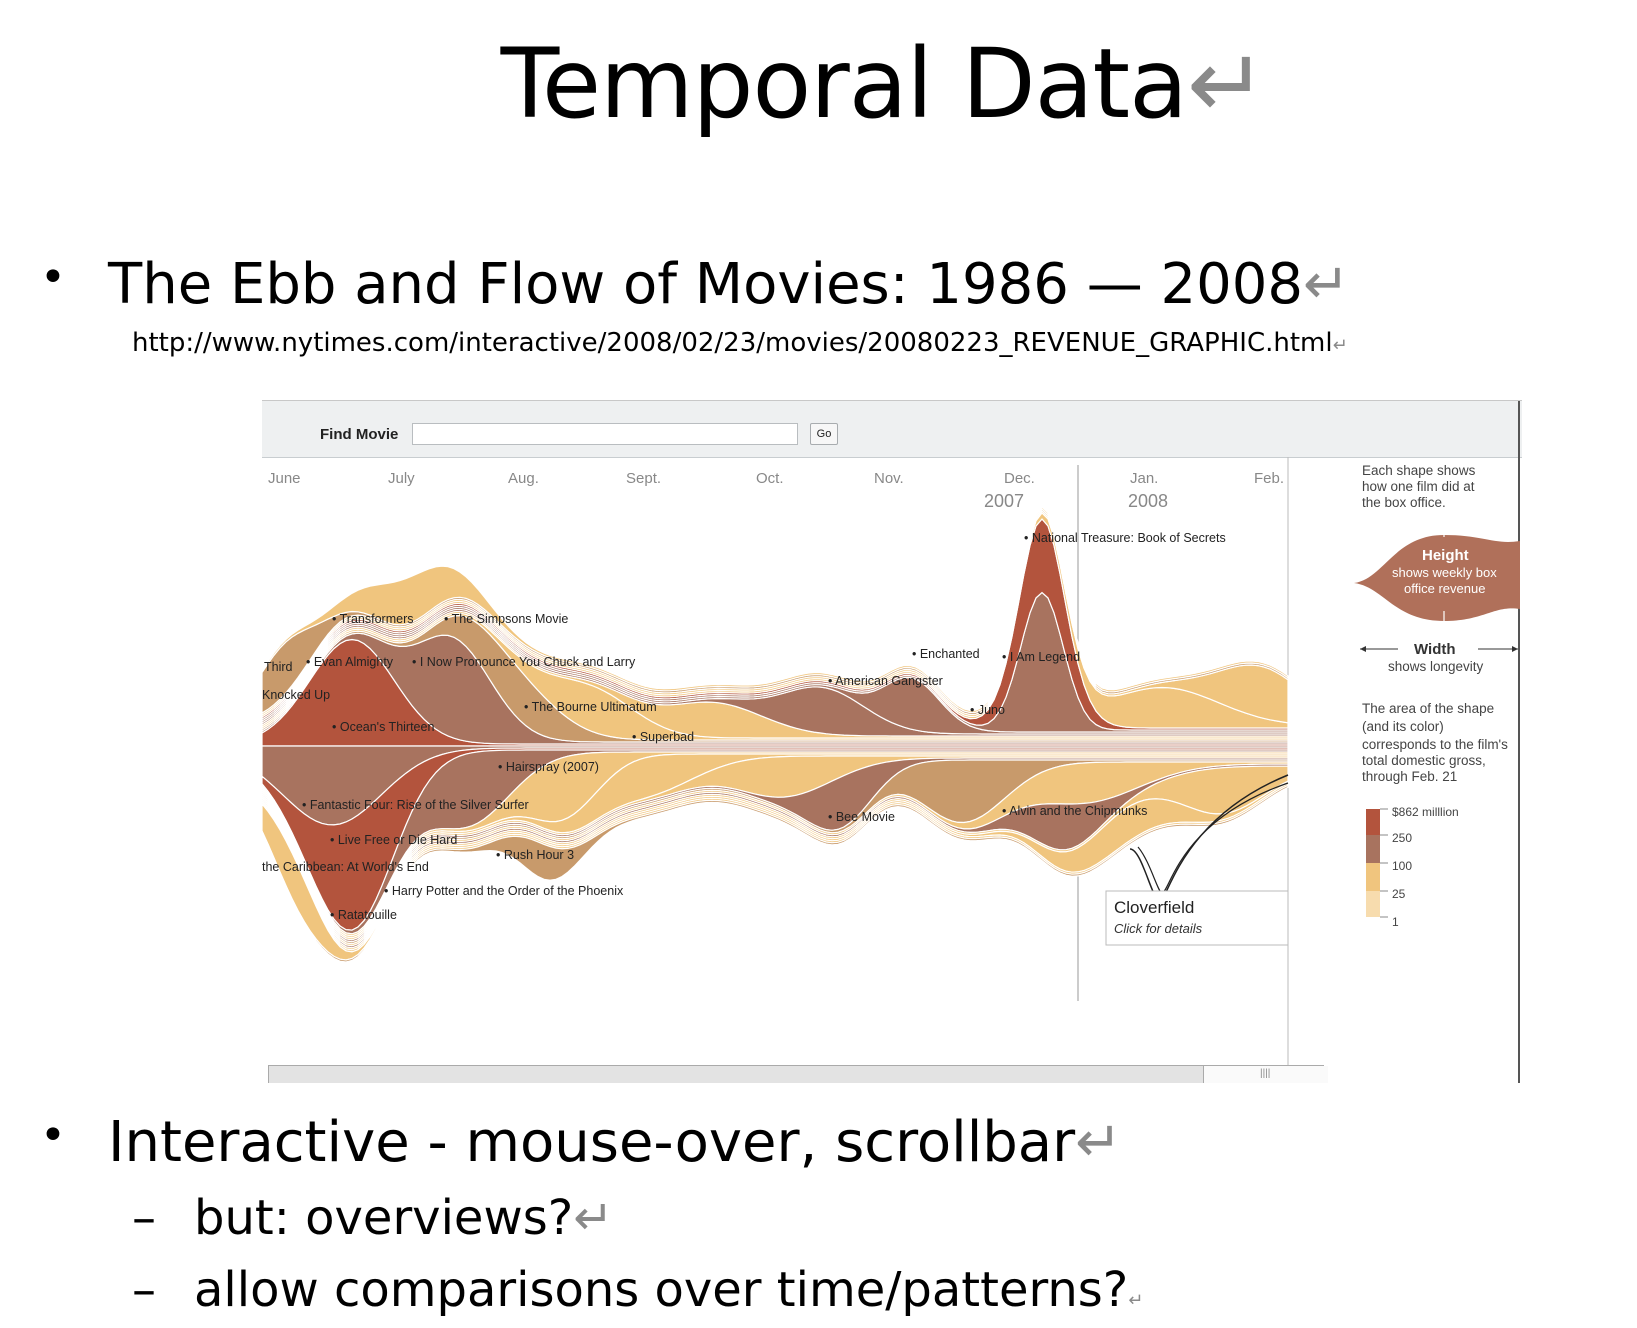 The width and height of the screenshot is (1637, 1328). I want to click on tooltip: Cloverfield Click for details, so click(1197, 918).